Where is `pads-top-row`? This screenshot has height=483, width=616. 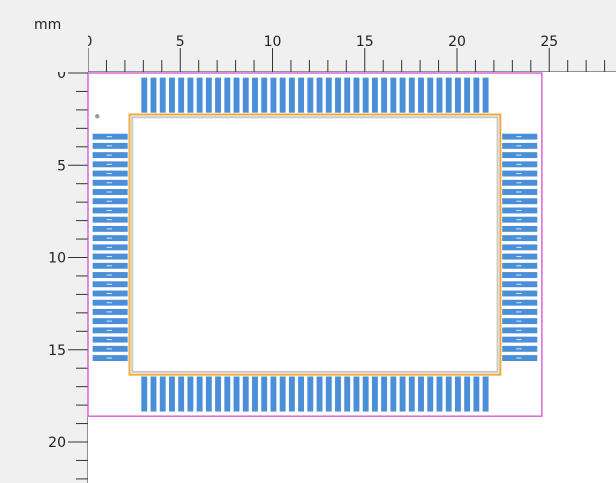
pads-top-row is located at coordinates (315, 95).